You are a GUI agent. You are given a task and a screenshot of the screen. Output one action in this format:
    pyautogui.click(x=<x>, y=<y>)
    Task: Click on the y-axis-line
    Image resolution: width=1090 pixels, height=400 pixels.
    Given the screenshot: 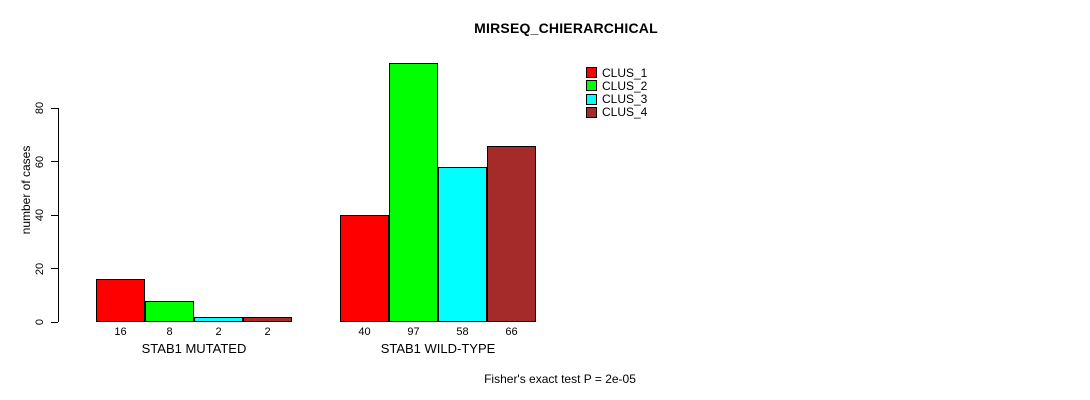 What is the action you would take?
    pyautogui.click(x=58, y=215)
    